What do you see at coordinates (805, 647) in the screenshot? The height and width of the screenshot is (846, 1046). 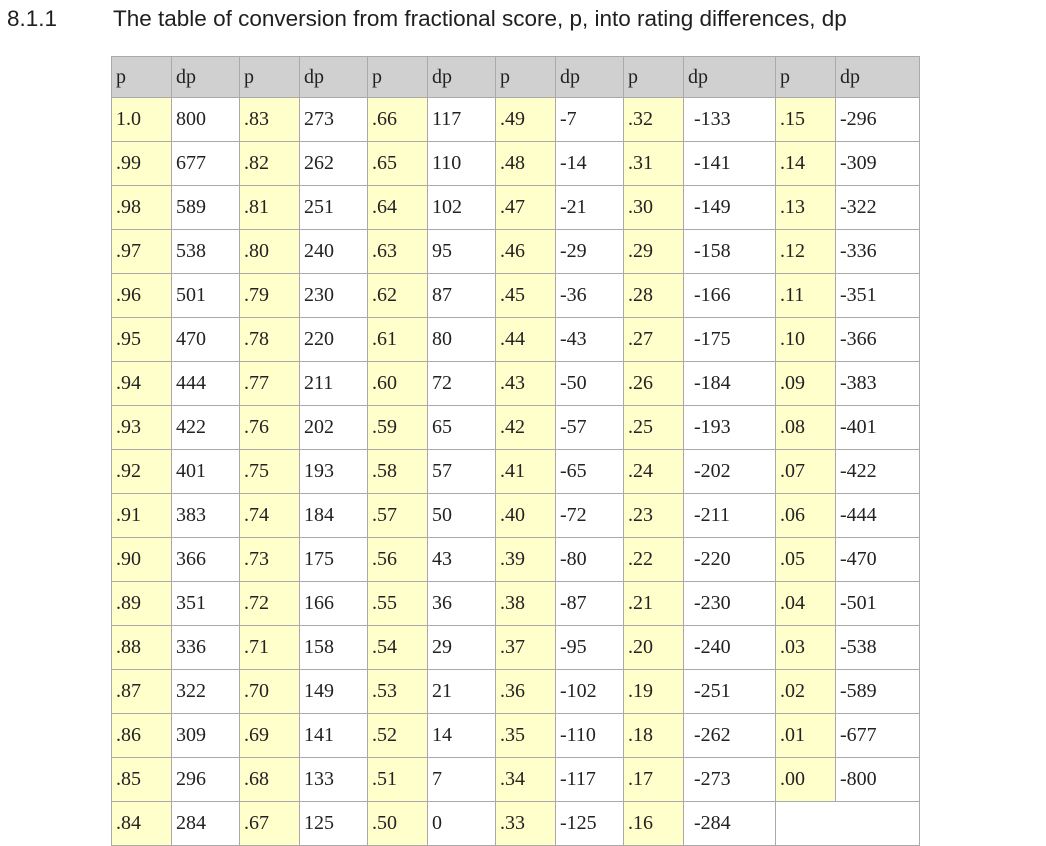 I see `p-cell: .03` at bounding box center [805, 647].